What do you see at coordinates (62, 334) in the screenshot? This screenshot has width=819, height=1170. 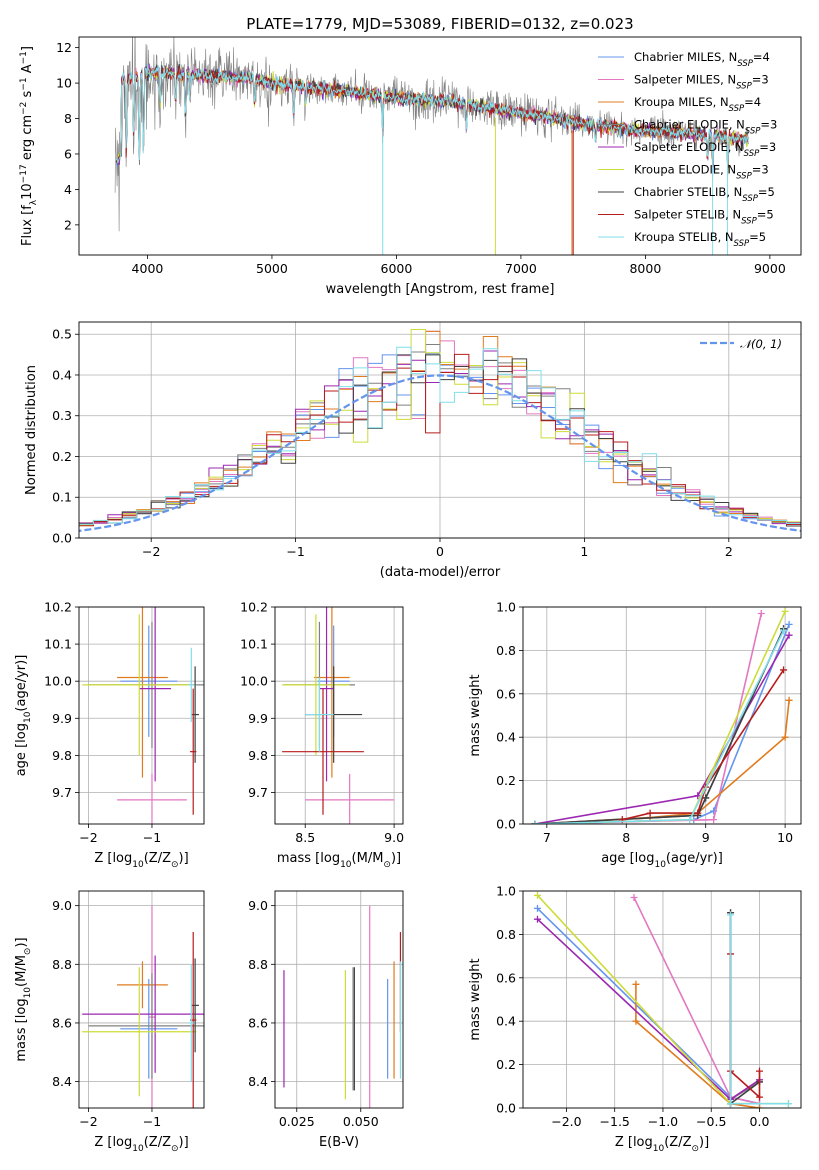 I see `y-tick-label: 0.5` at bounding box center [62, 334].